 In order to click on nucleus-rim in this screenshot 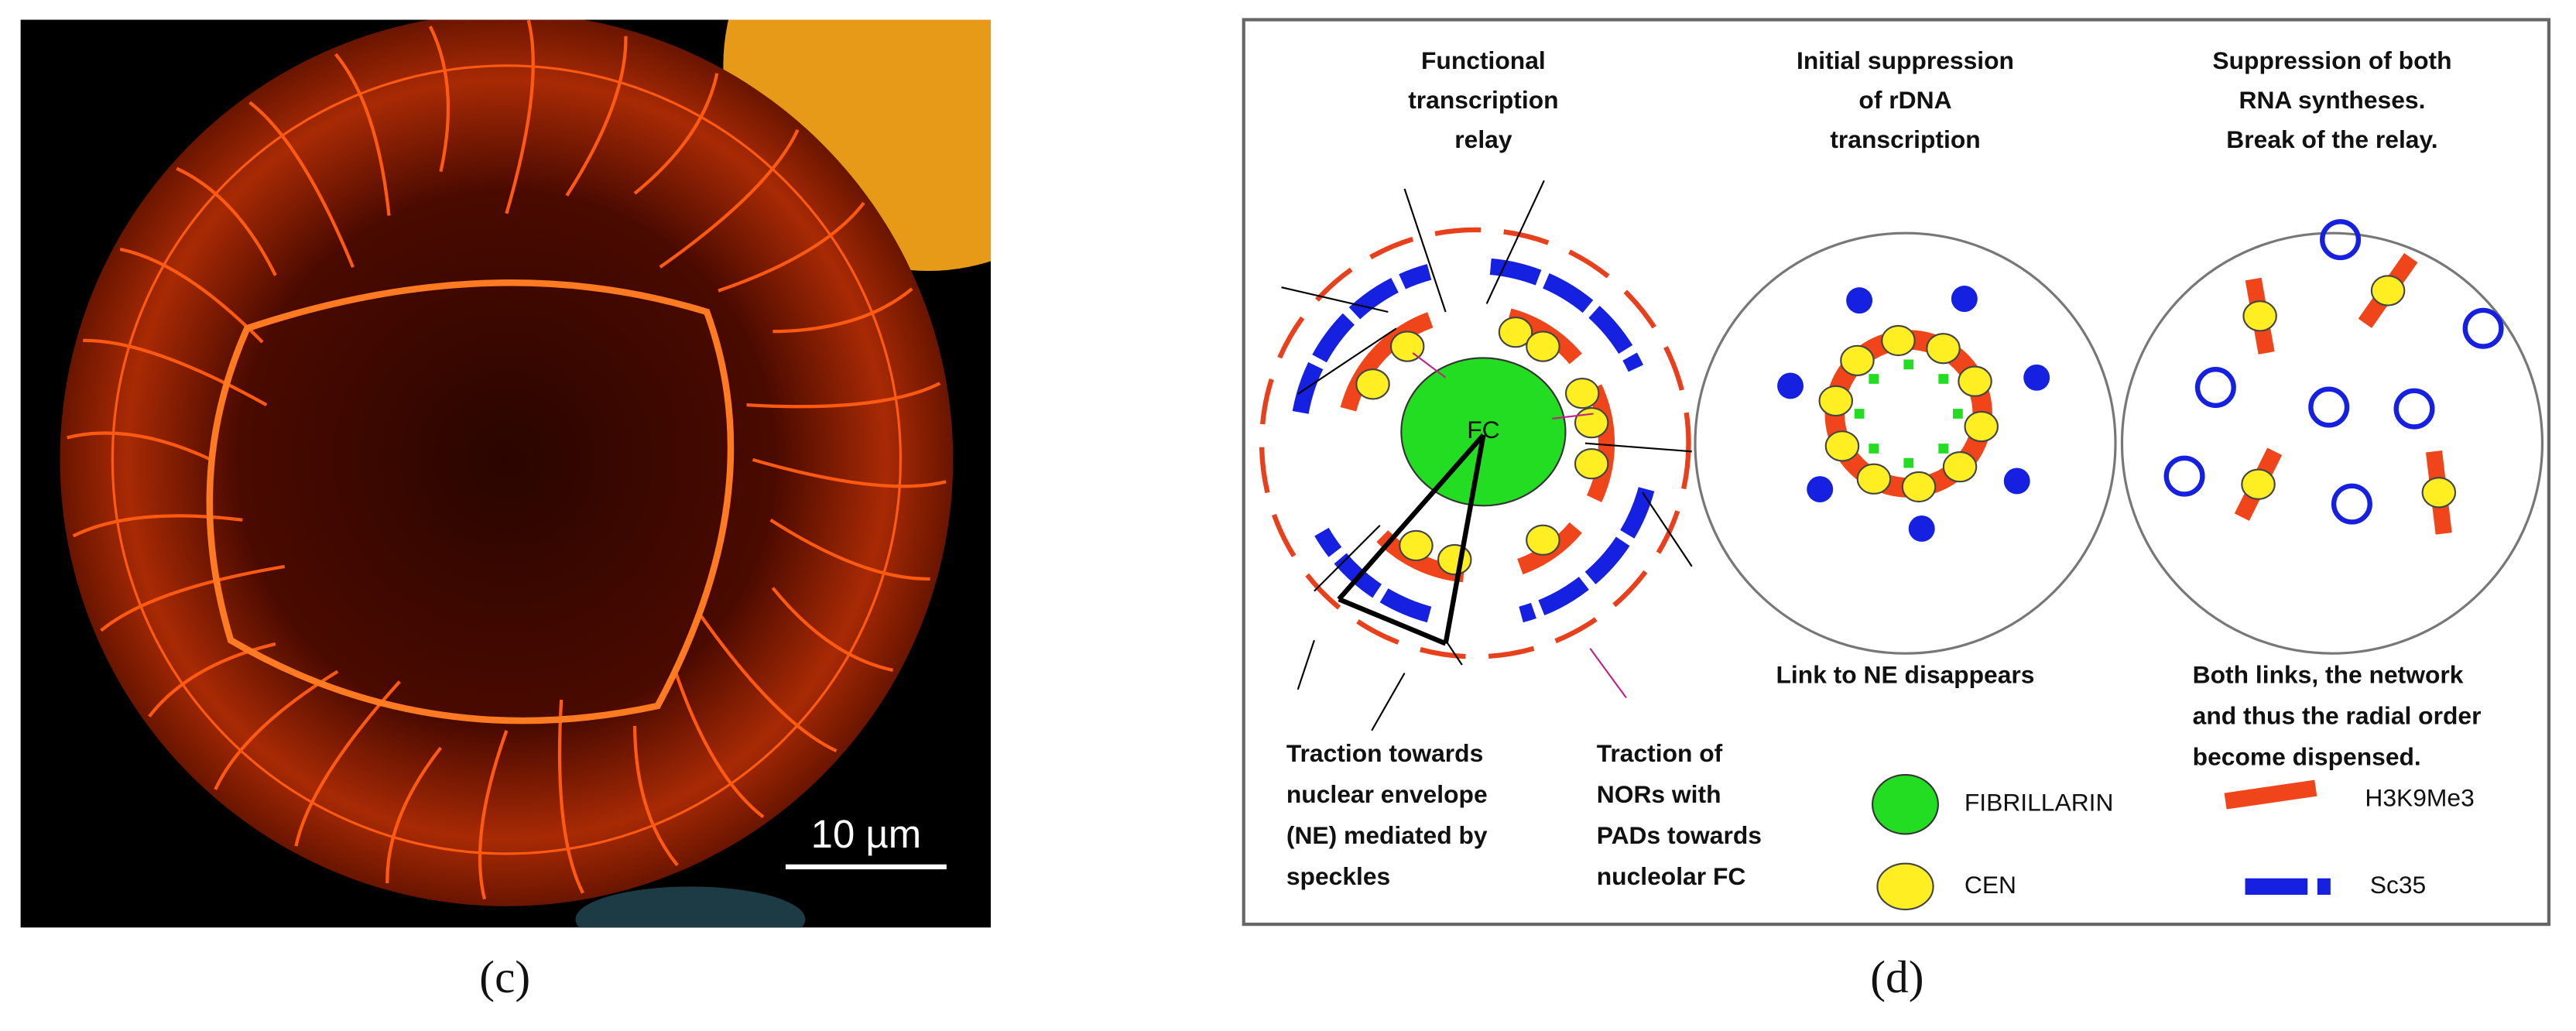, I will do `click(470, 501)`.